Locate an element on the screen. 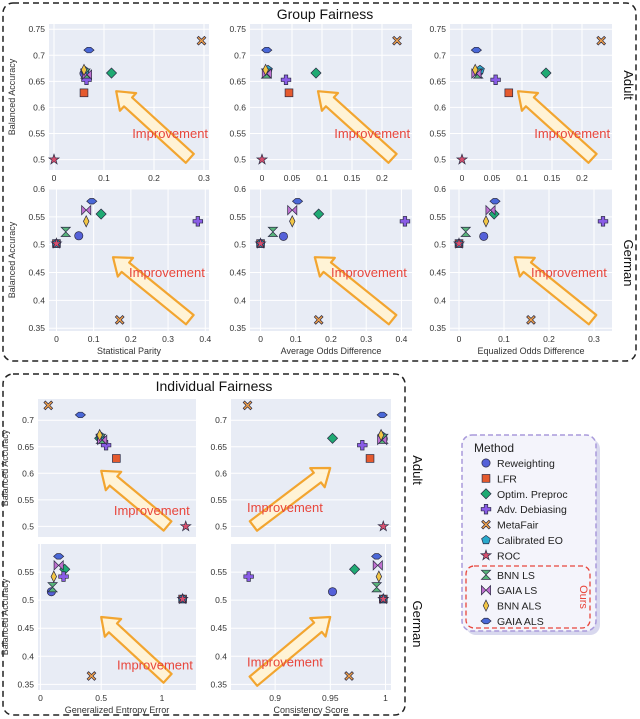 Image resolution: width=640 pixels, height=719 pixels. legend-marker-rw is located at coordinates (486, 463).